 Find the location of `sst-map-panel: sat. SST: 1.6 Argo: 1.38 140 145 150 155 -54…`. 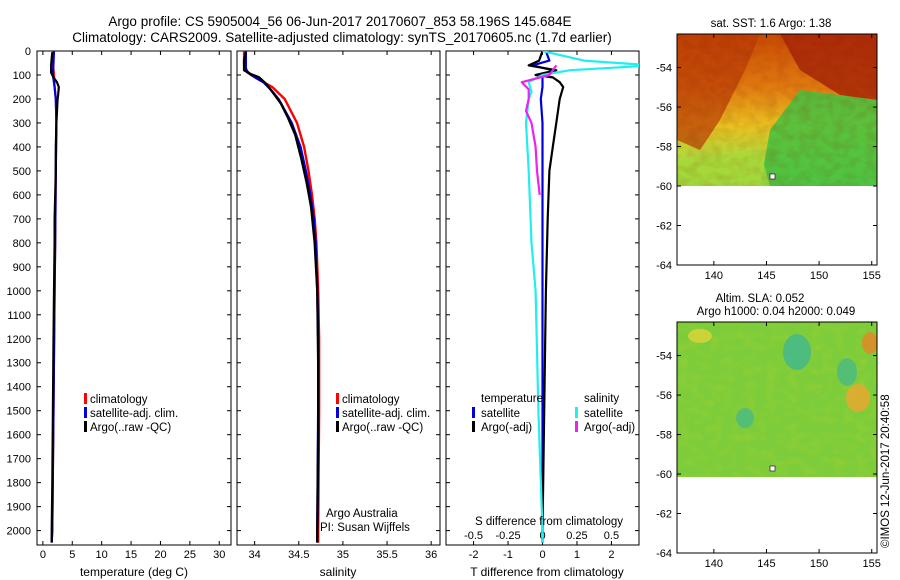

sst-map-panel: sat. SST: 1.6 Argo: 1.38 140 145 150 155 -54… is located at coordinates (768, 150).